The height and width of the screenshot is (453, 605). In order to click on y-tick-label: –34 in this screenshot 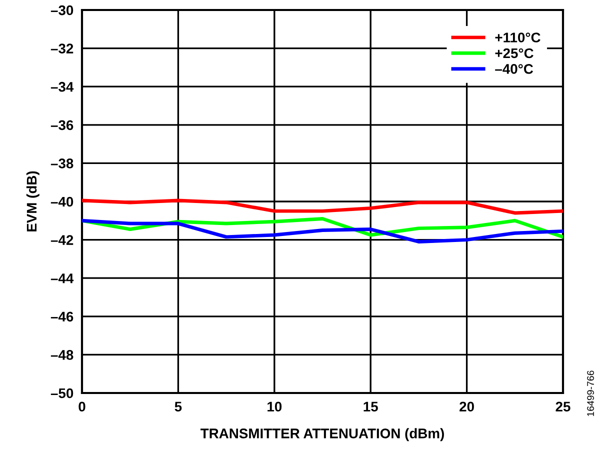, I will do `click(62, 87)`.